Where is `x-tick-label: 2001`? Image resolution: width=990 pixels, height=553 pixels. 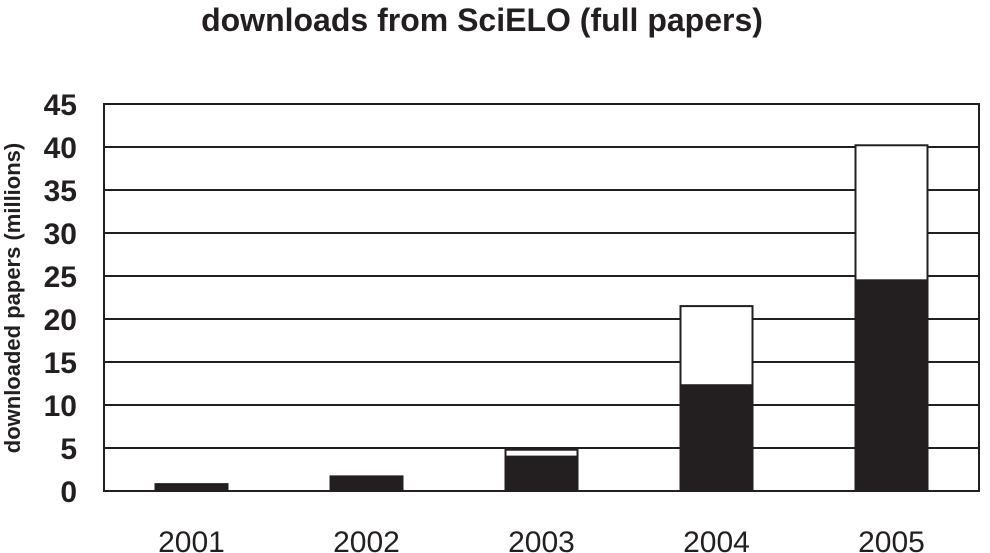
x-tick-label: 2001 is located at coordinates (191, 539).